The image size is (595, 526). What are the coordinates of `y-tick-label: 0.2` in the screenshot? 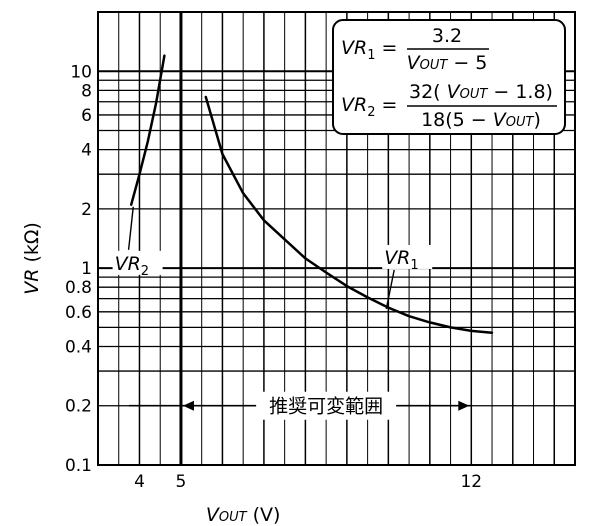 It's located at (78, 407).